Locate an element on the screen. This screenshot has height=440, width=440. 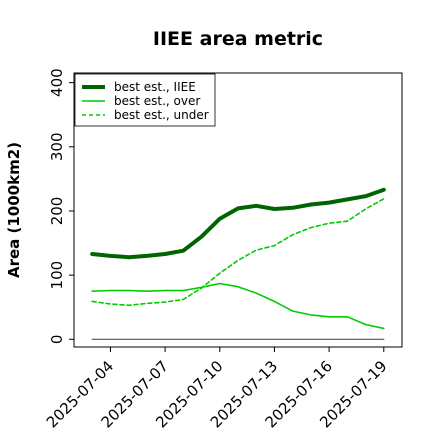
y-tick-label: 400 is located at coordinates (57, 82).